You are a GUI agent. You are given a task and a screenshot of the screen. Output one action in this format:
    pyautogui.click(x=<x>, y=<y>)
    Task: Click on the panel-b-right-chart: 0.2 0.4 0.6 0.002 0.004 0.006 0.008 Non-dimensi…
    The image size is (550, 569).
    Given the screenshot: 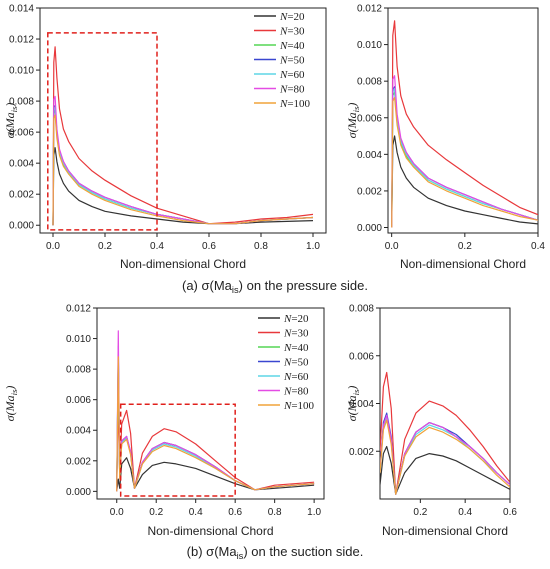 What is the action you would take?
    pyautogui.click(x=431, y=421)
    